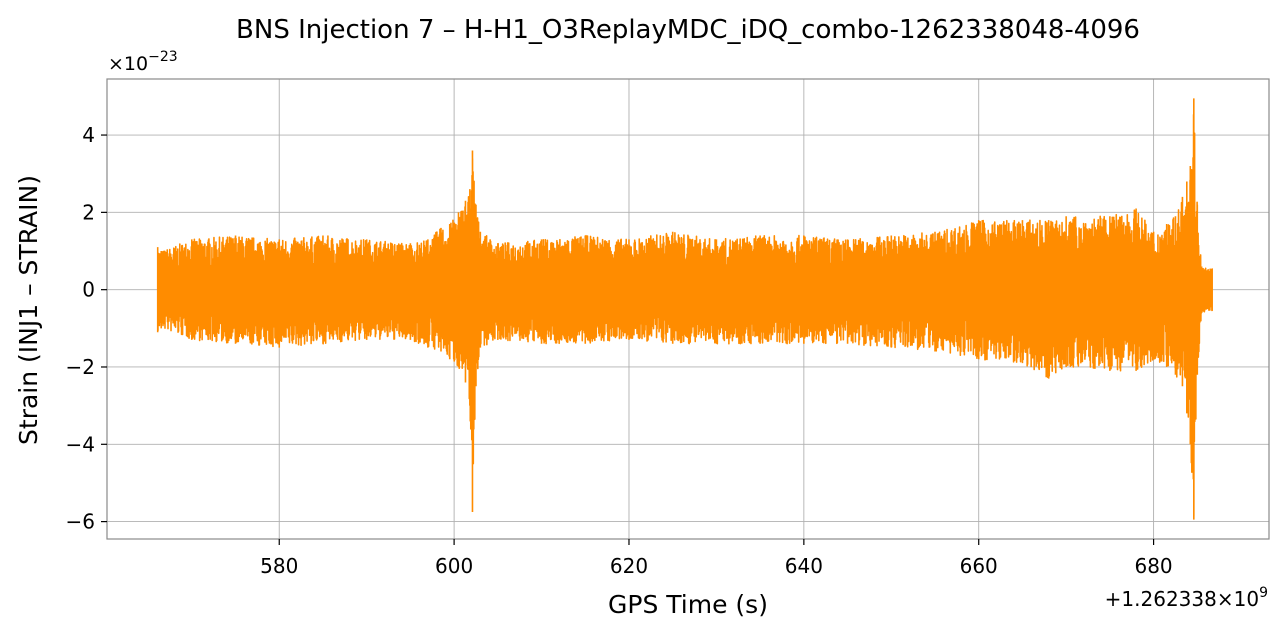 Image resolution: width=1284 pixels, height=633 pixels. What do you see at coordinates (979, 566) in the screenshot?
I see `x-tick-label-4: 660` at bounding box center [979, 566].